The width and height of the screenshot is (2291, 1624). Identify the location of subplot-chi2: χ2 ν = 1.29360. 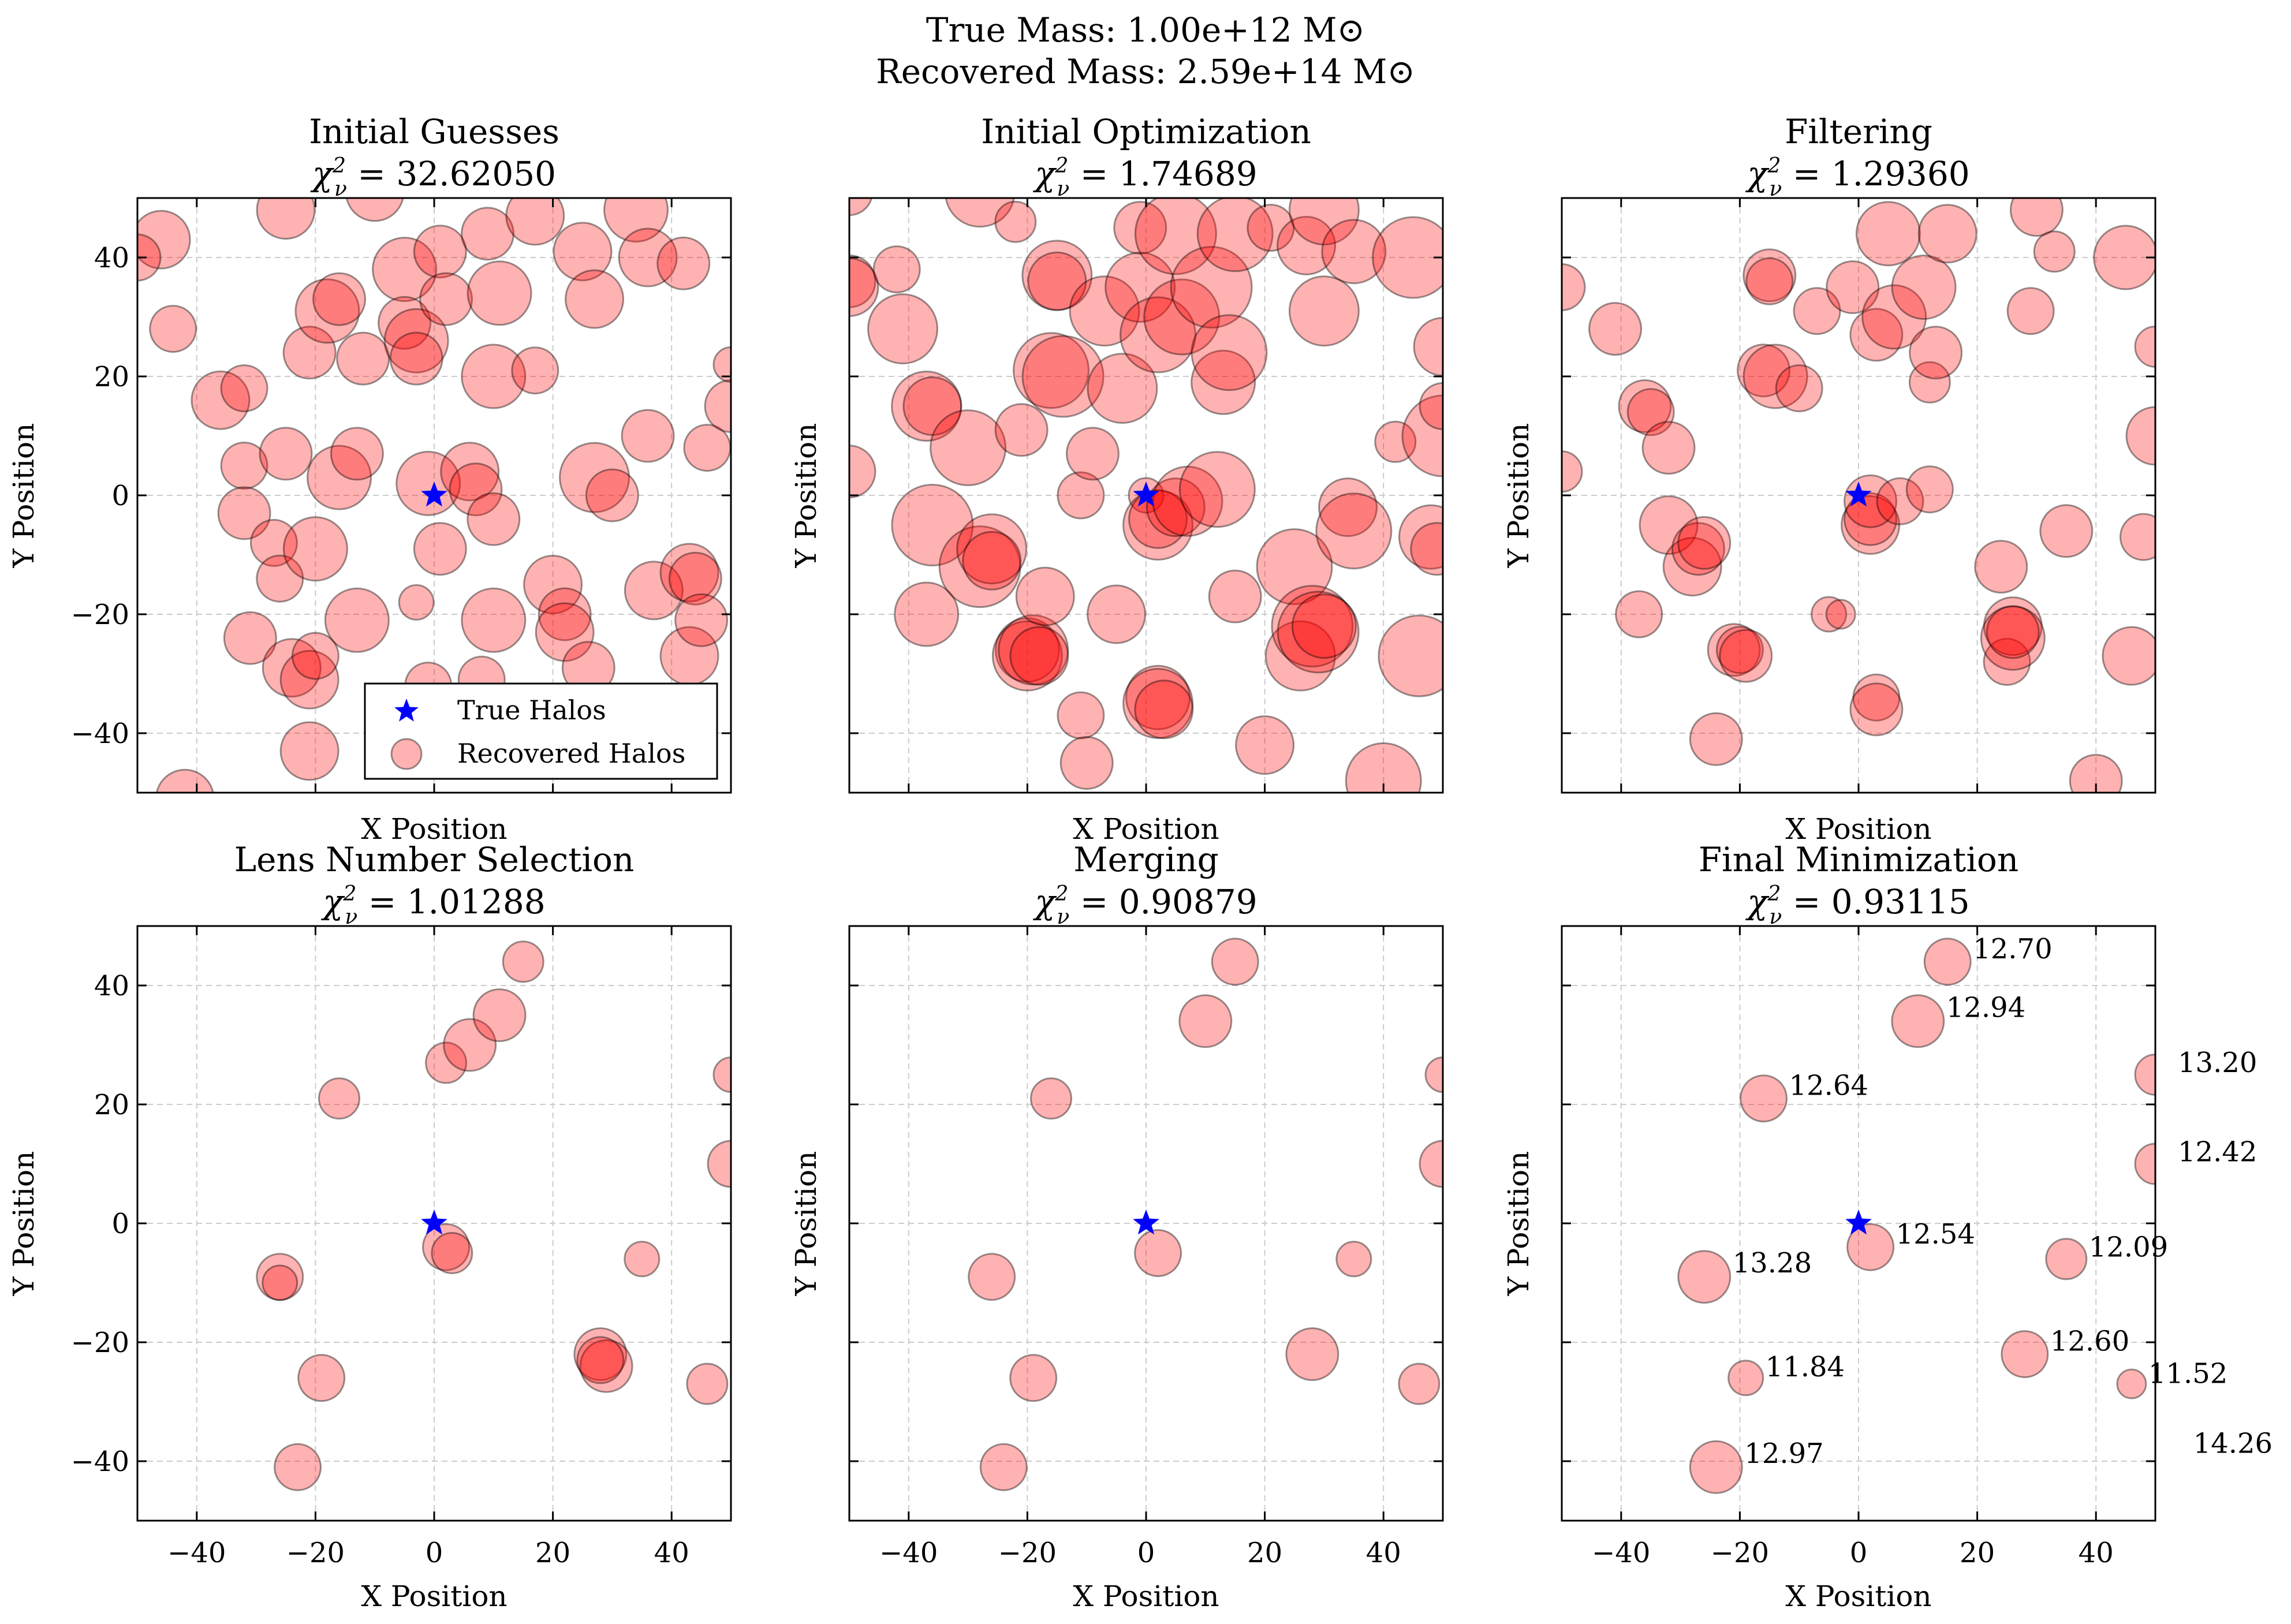
(1857, 177).